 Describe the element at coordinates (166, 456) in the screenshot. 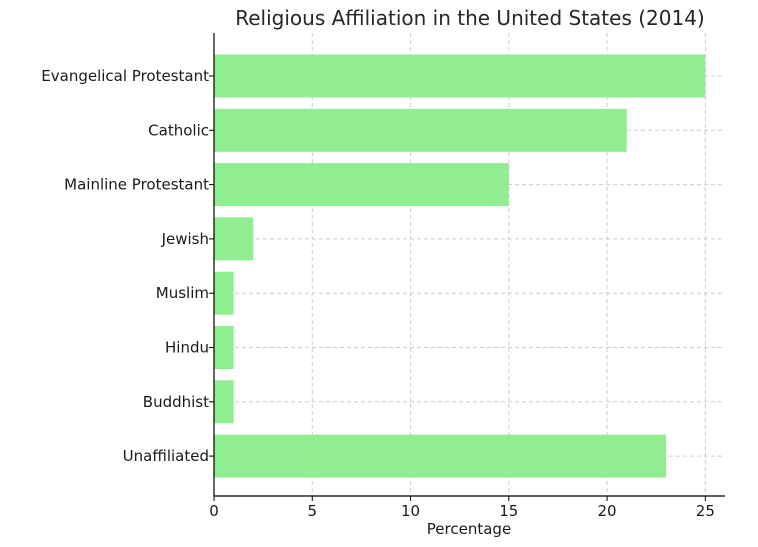

I see `category-label: Unaffiliated` at that location.